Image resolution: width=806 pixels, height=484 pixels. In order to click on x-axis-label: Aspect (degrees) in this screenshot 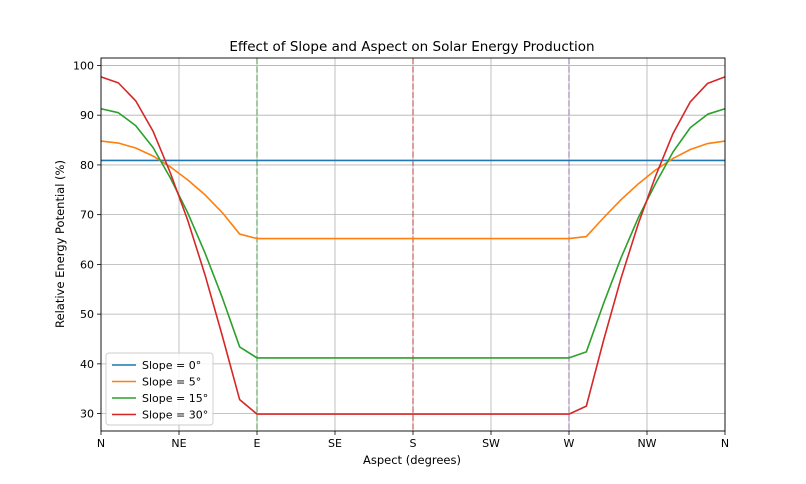, I will do `click(412, 460)`.